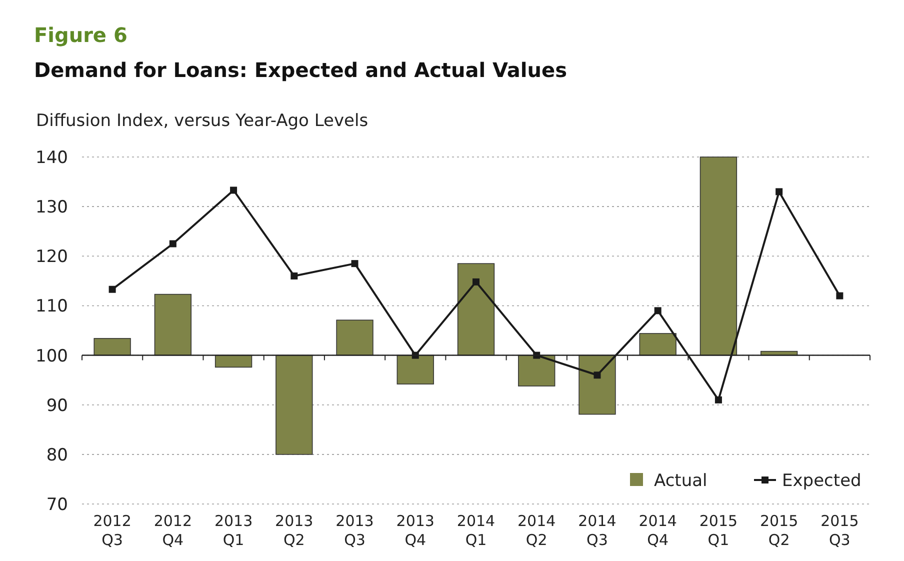  I want to click on y-tick-label: 80, so click(57, 455).